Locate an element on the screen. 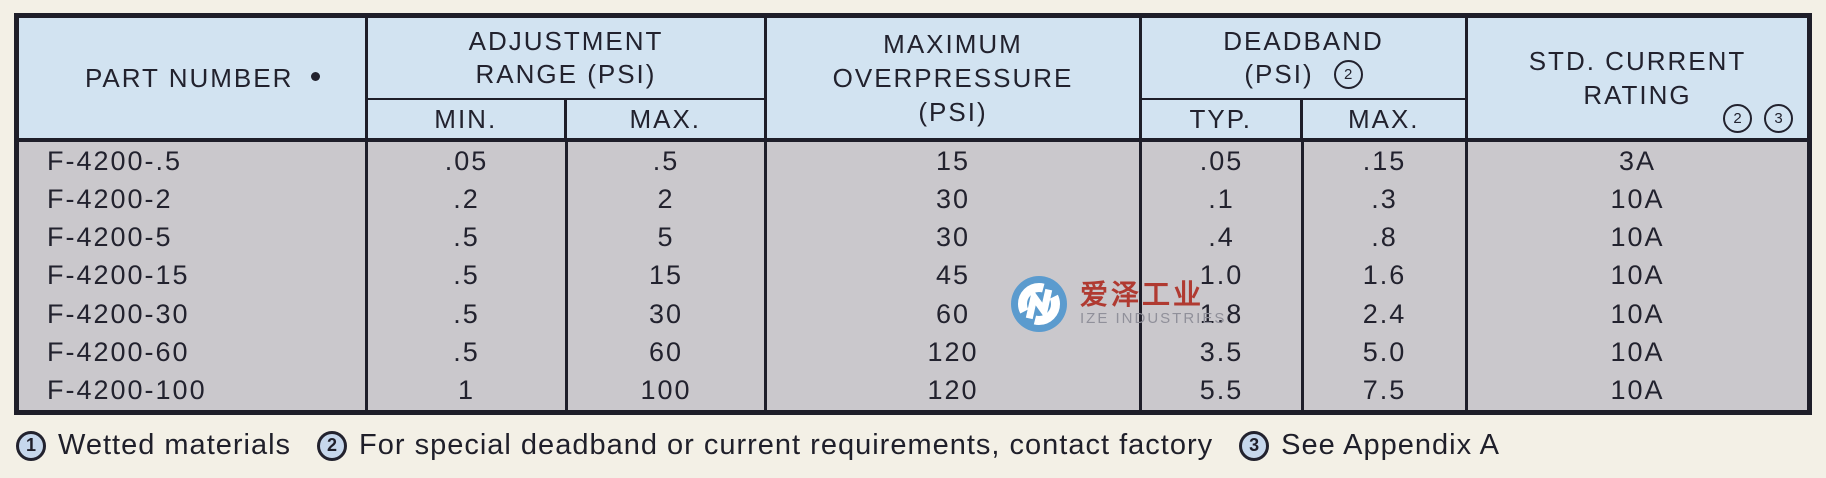  overpressure-line1: MAXIMUM is located at coordinates (953, 44).